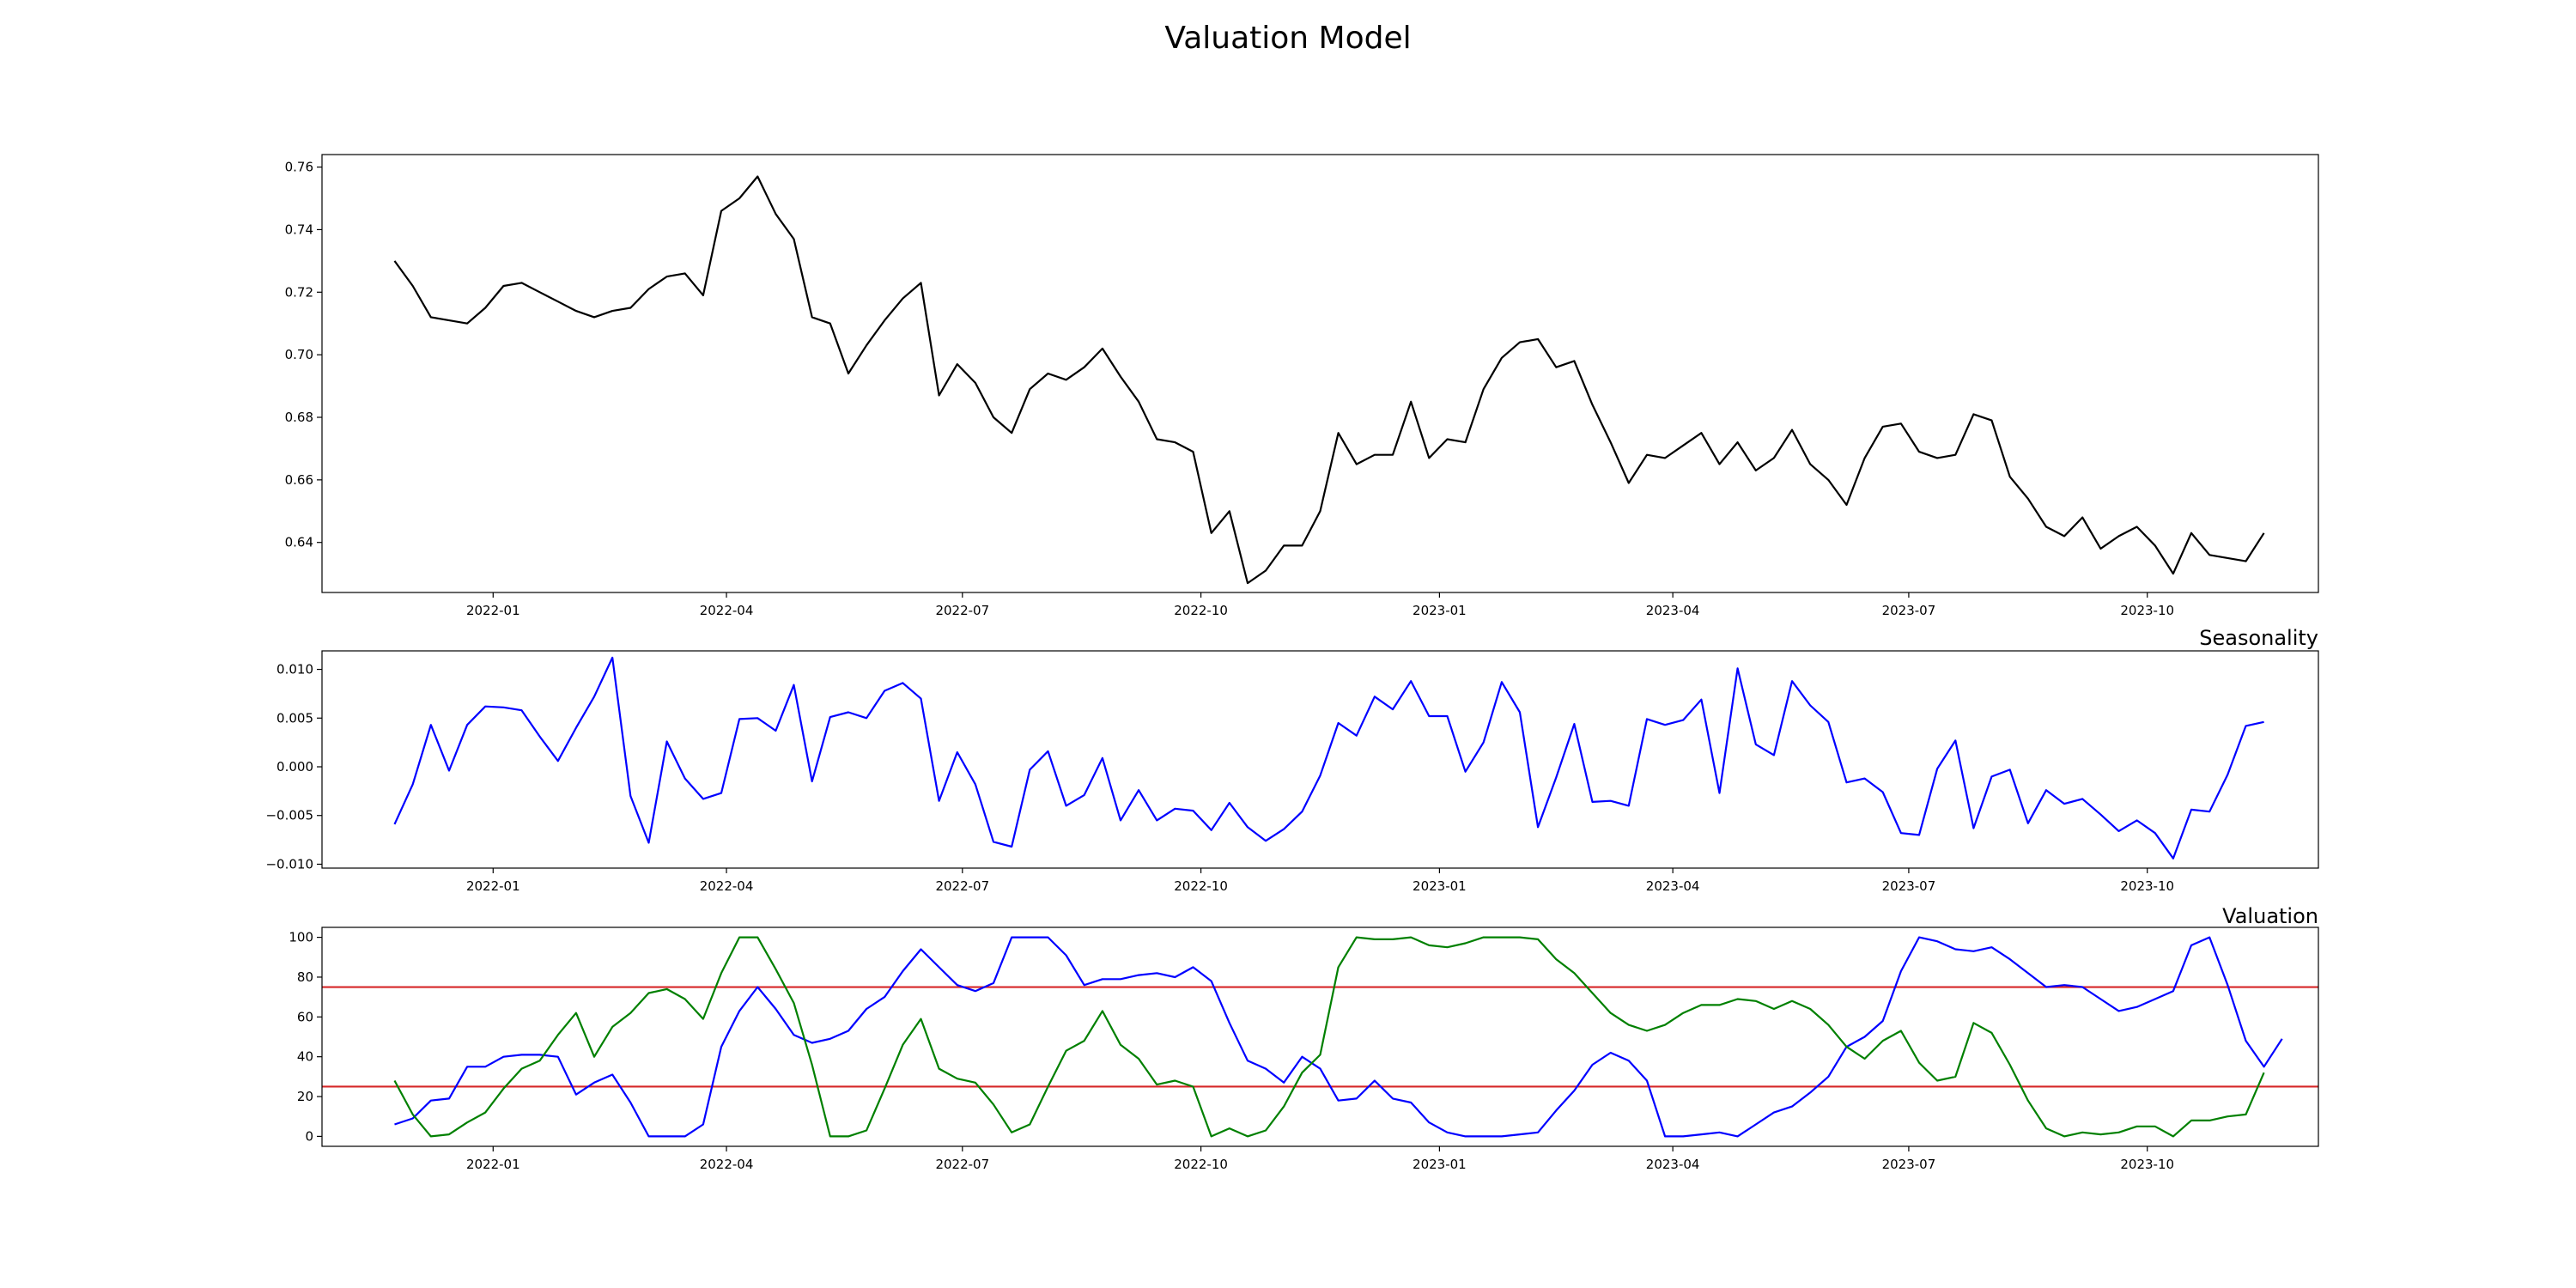  What do you see at coordinates (2270, 916) in the screenshot?
I see `valuation-title: Valuation` at bounding box center [2270, 916].